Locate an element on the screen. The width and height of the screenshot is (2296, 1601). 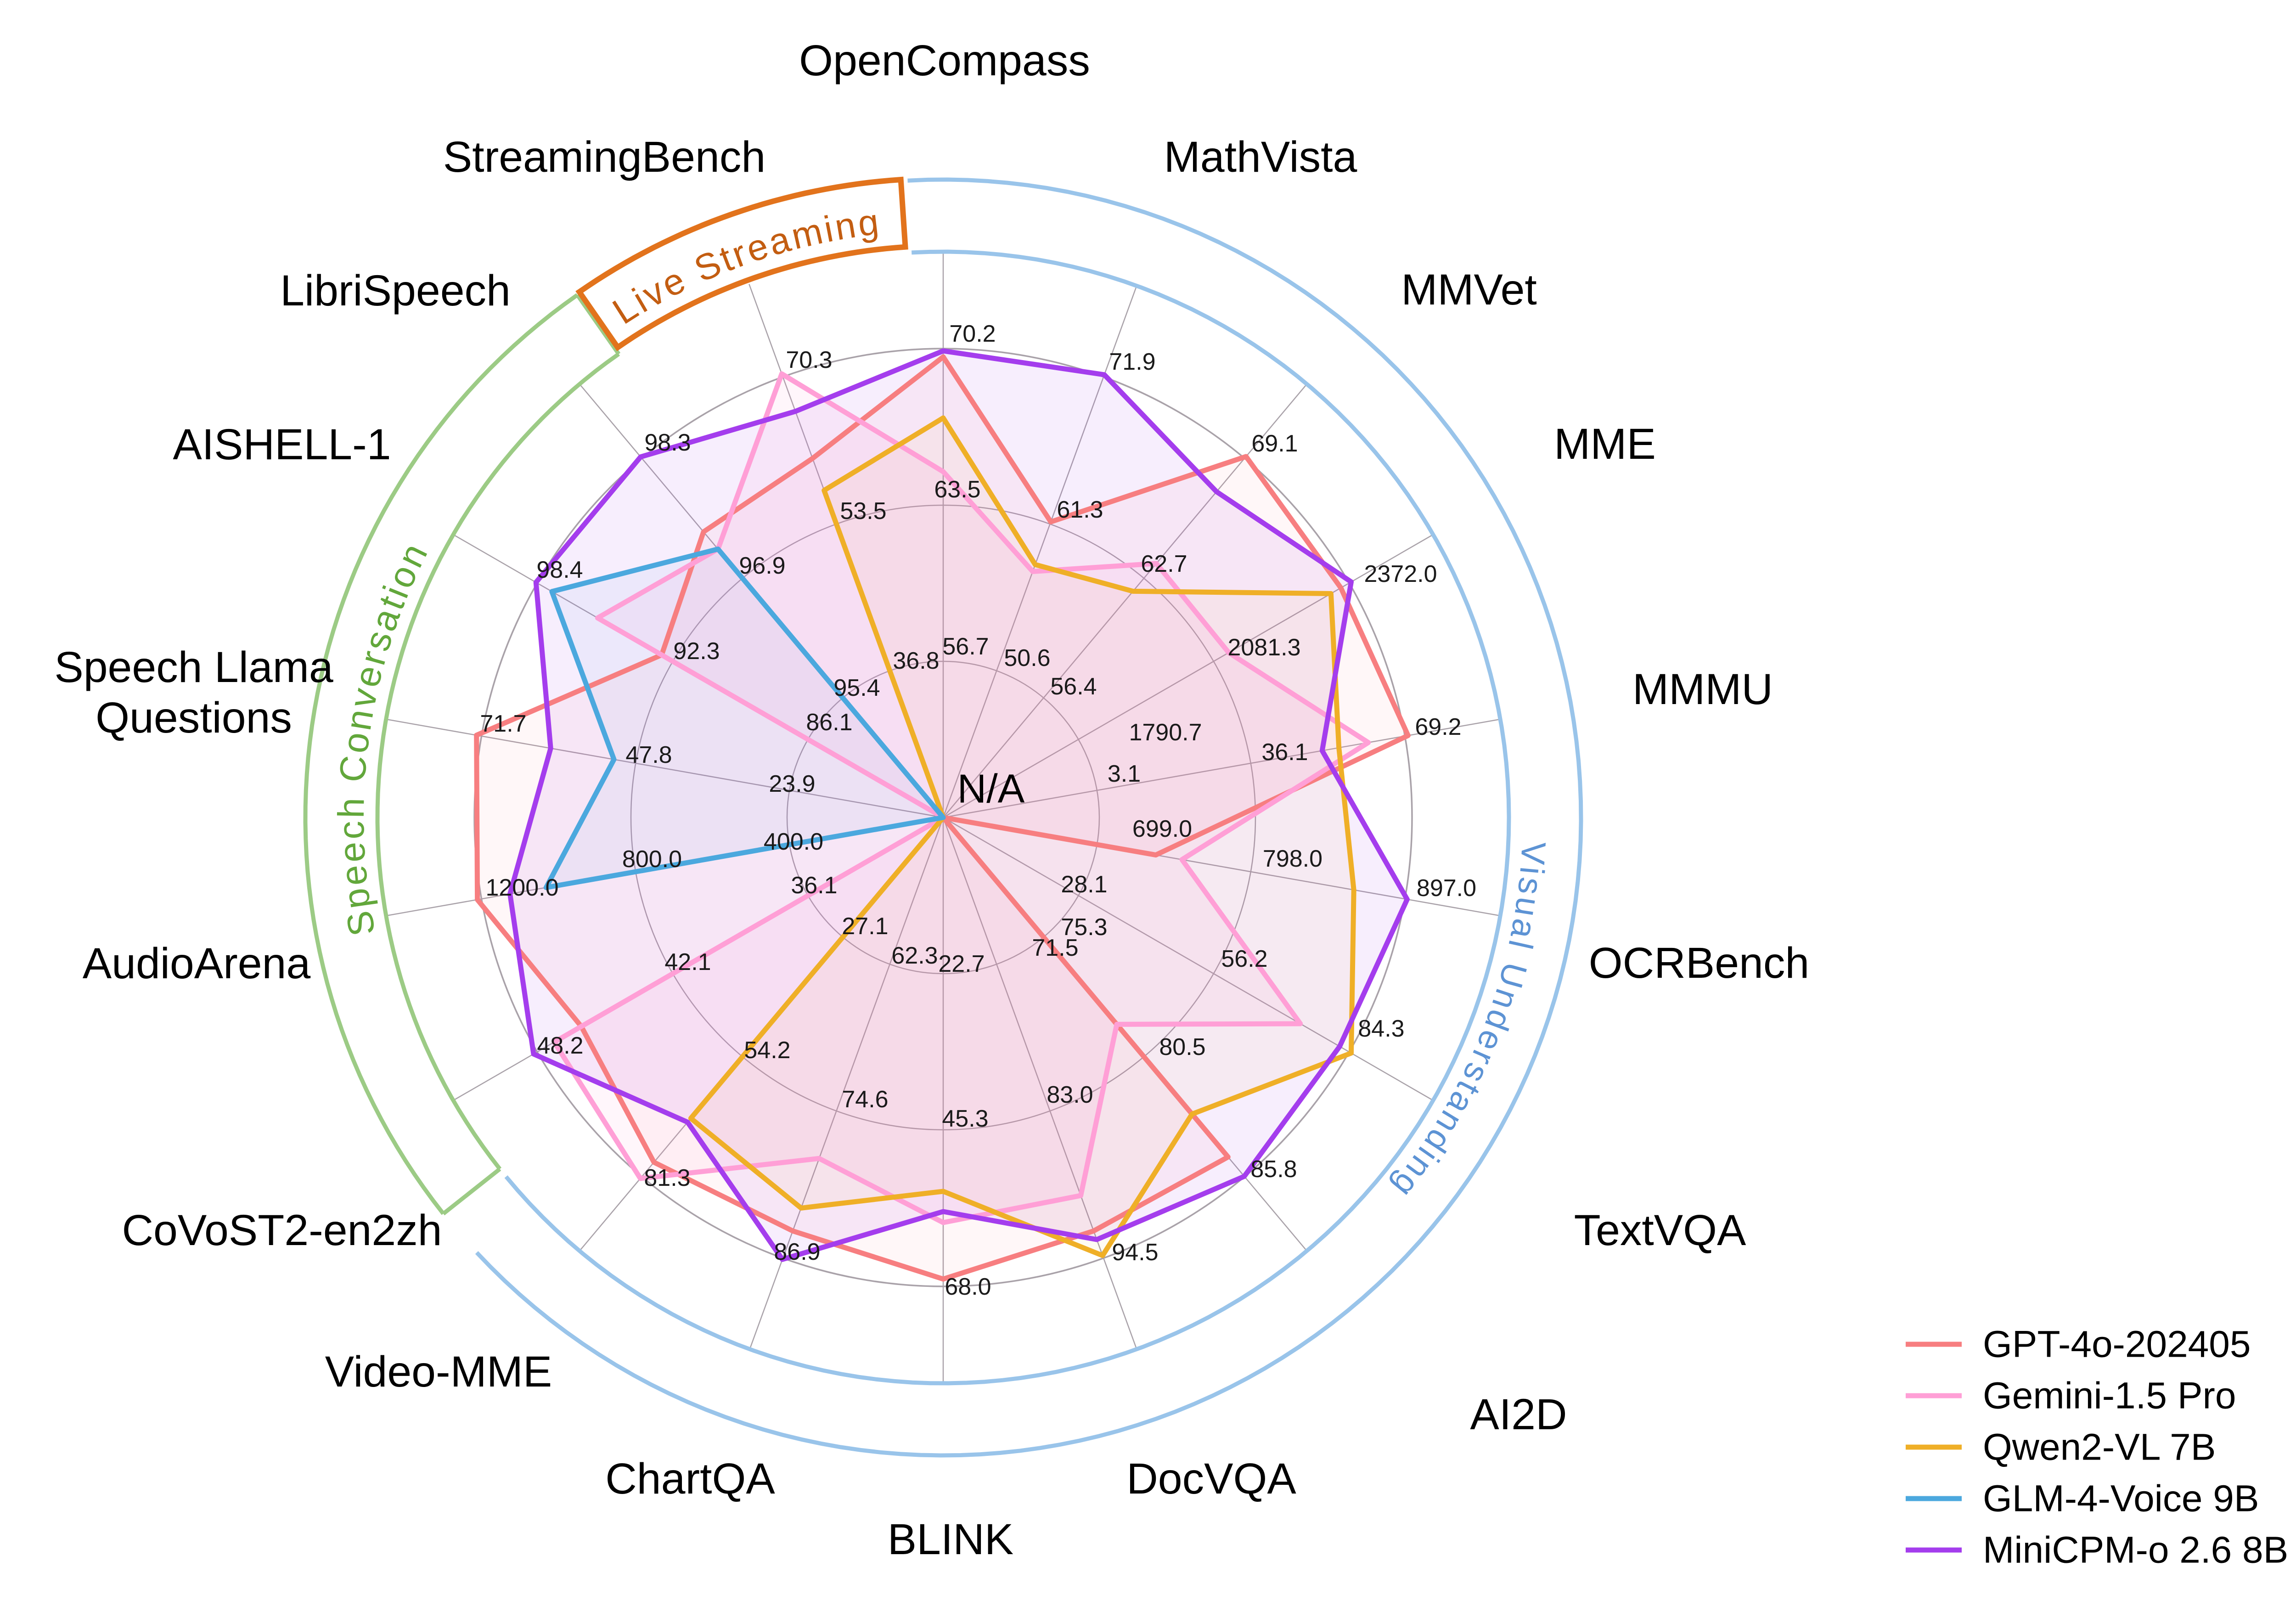
svg-text: 56.7 is located at coordinates (966, 646).